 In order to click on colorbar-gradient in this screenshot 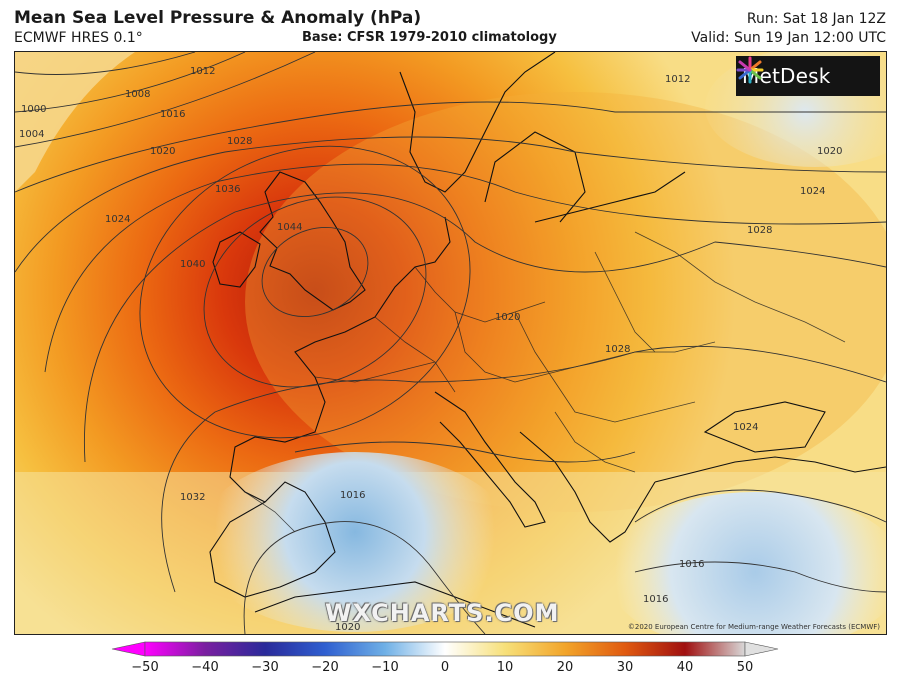, I will do `click(445, 649)`.